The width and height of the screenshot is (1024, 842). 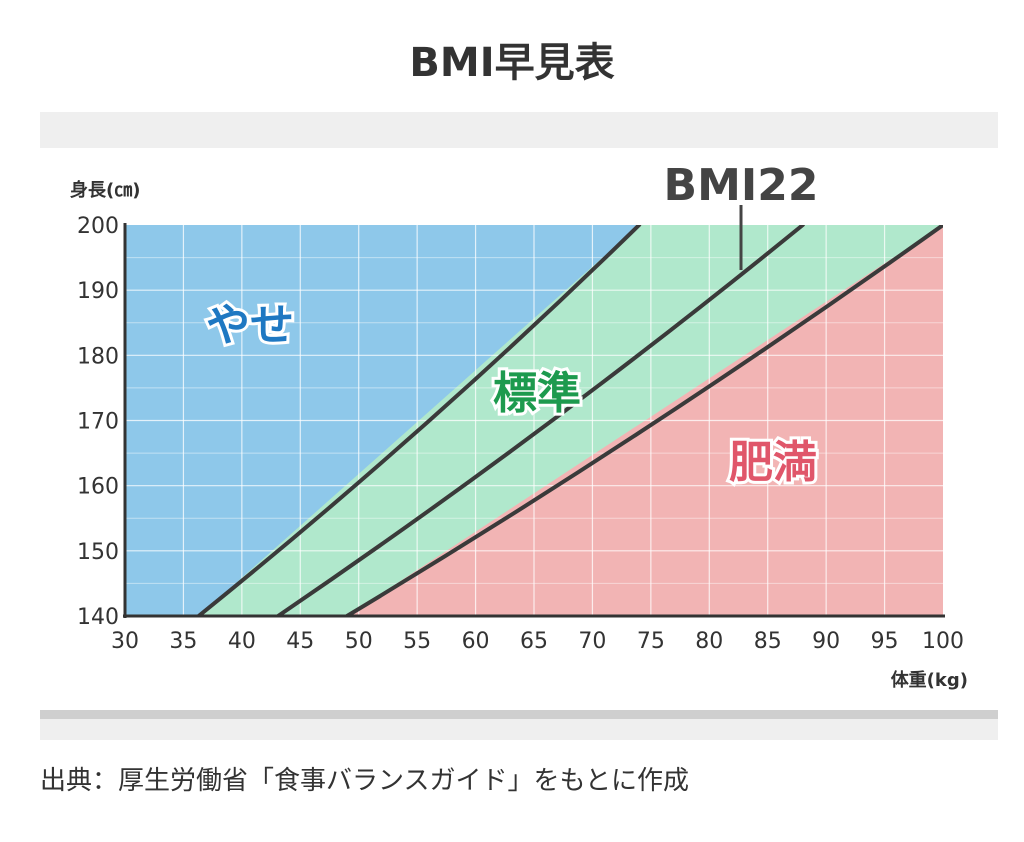 What do you see at coordinates (885, 641) in the screenshot?
I see `x-tick-label: 95` at bounding box center [885, 641].